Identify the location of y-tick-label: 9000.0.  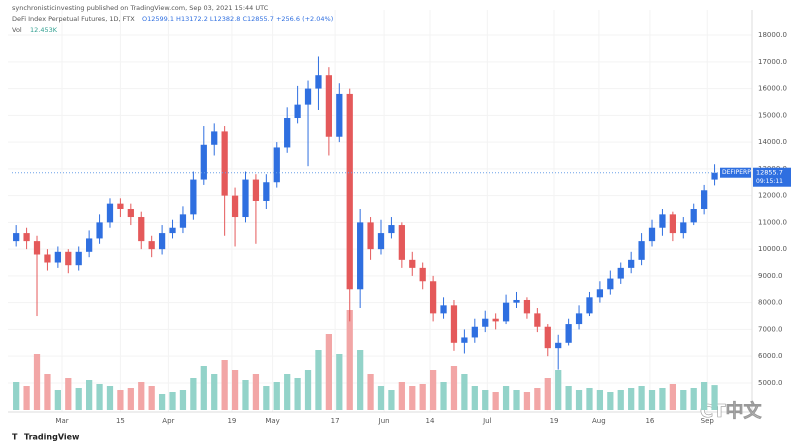
(770, 276).